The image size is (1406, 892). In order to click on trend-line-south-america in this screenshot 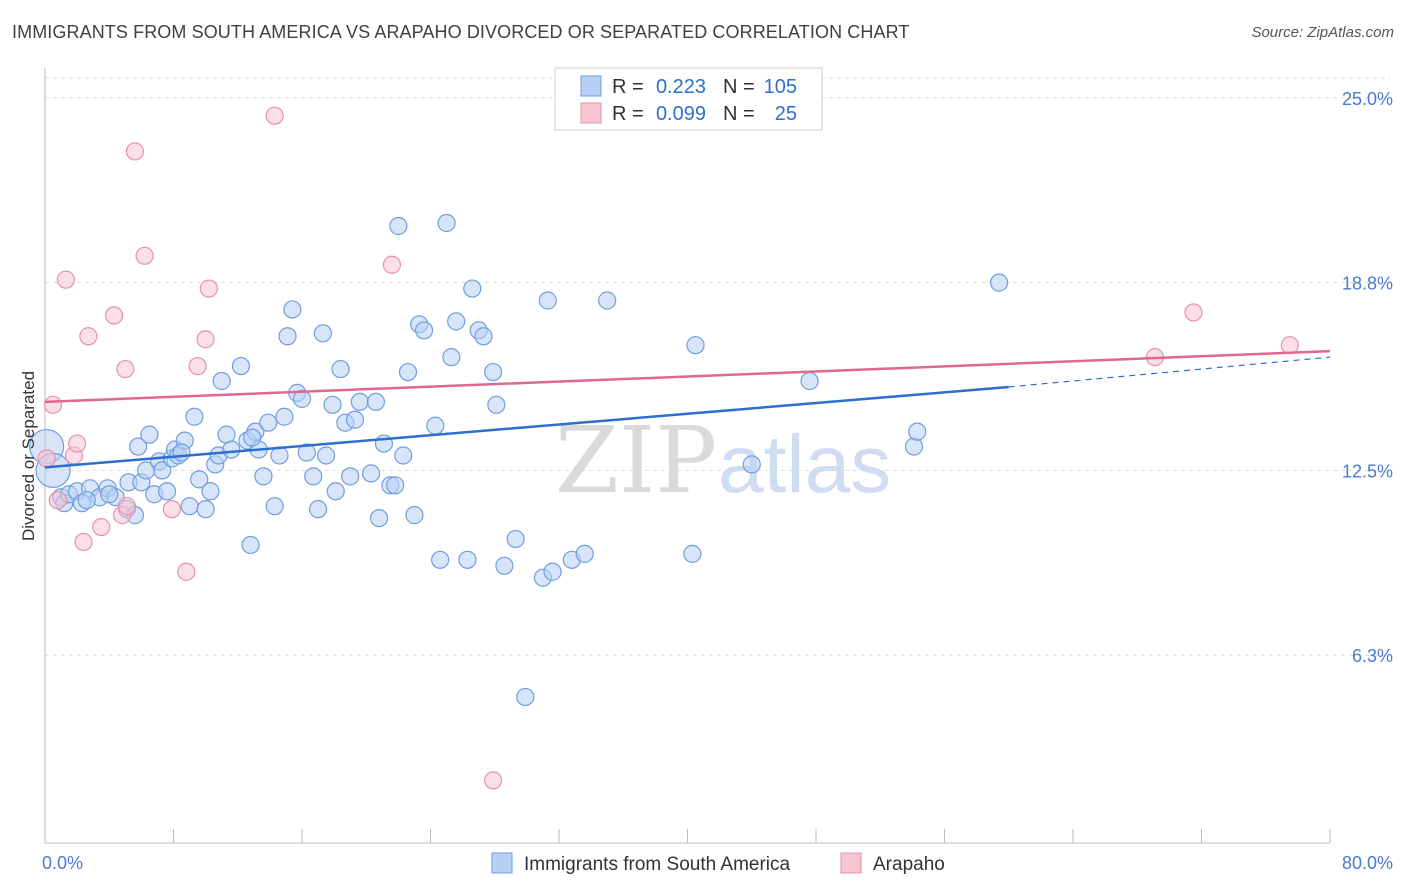, I will do `click(526, 427)`.